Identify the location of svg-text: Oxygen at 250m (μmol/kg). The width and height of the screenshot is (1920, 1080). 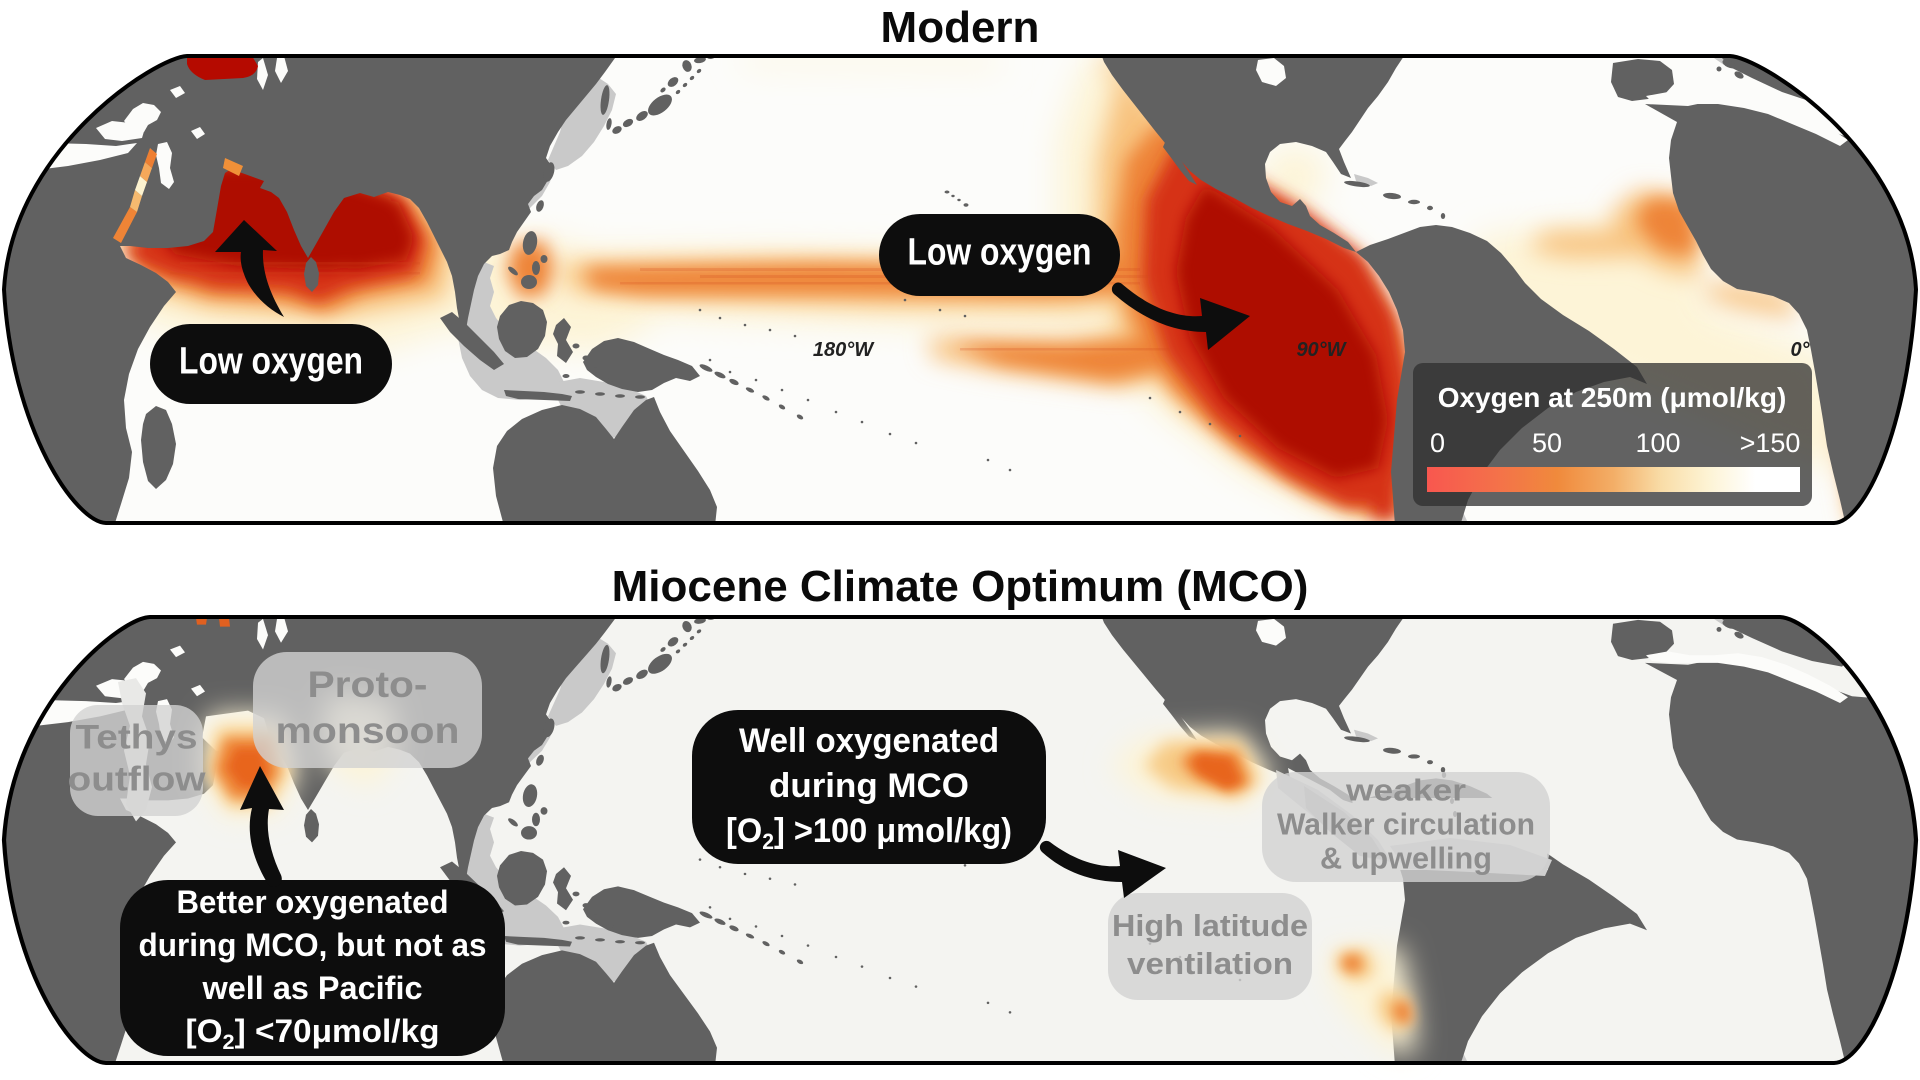
(1612, 397).